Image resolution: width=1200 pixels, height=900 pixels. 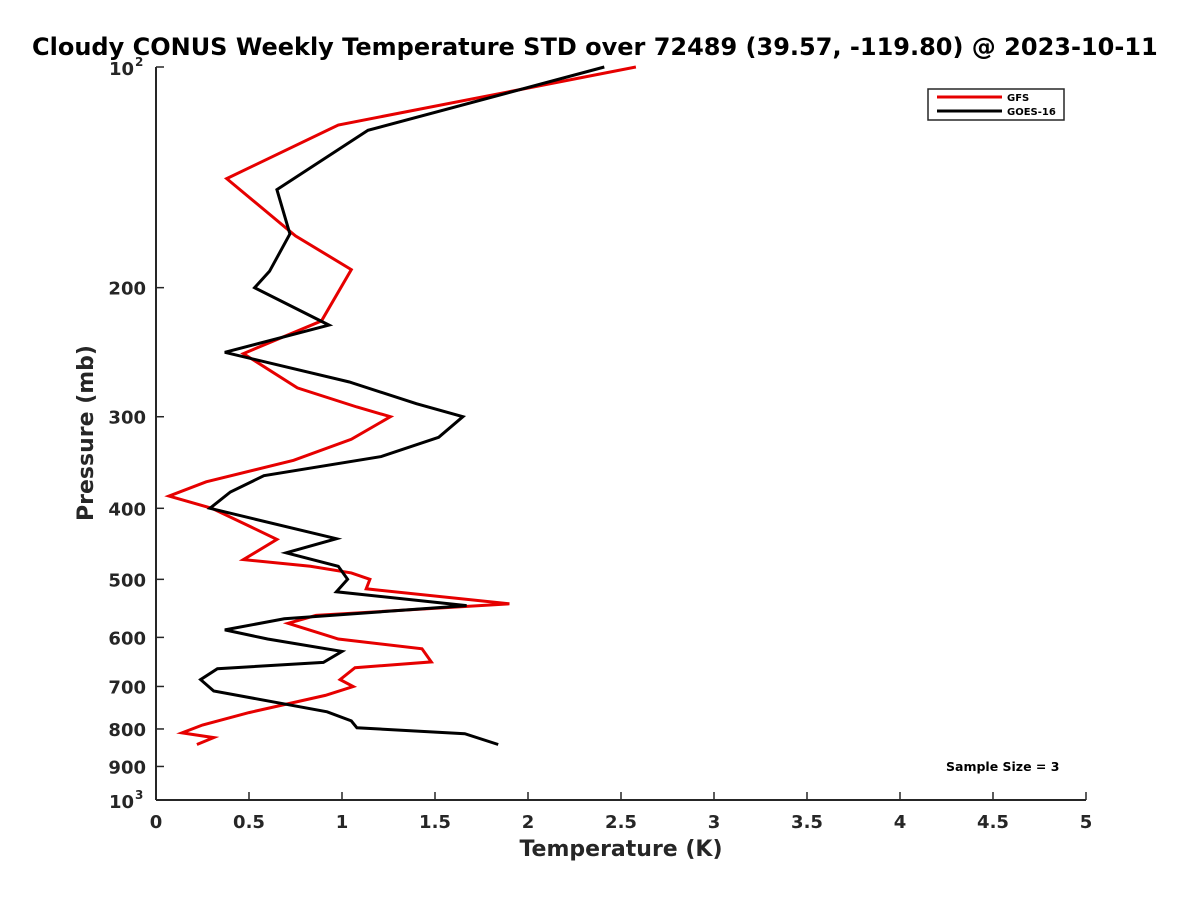 I want to click on x-tick-label: 0, so click(x=156, y=822).